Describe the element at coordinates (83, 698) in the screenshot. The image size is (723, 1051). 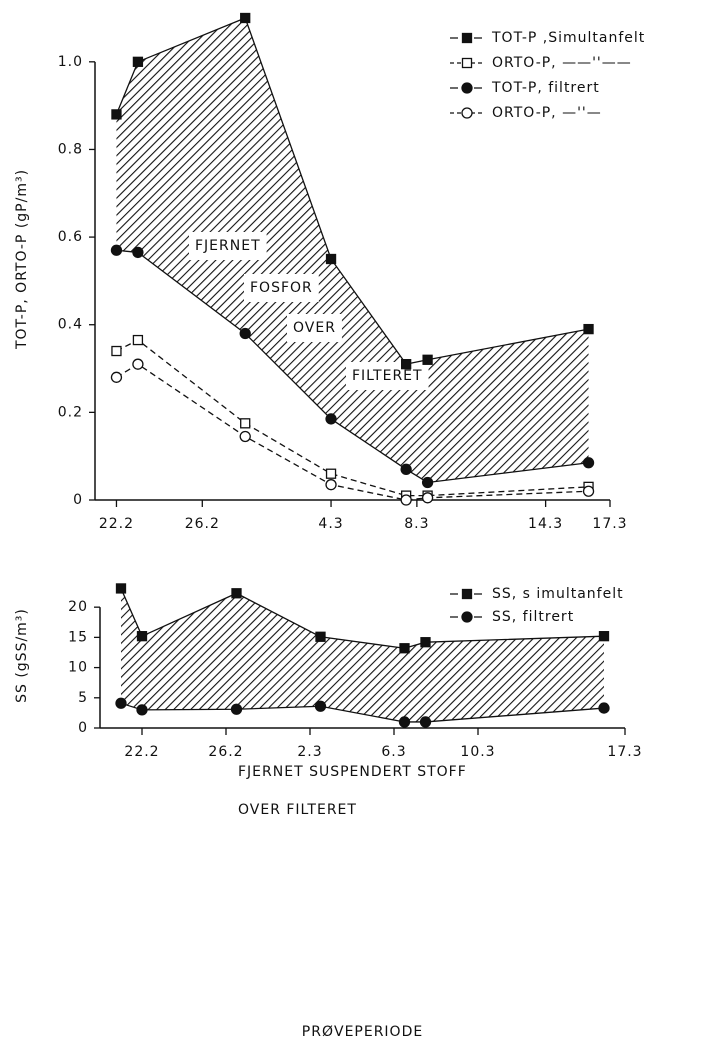
I see `y-tick-label: 5` at that location.